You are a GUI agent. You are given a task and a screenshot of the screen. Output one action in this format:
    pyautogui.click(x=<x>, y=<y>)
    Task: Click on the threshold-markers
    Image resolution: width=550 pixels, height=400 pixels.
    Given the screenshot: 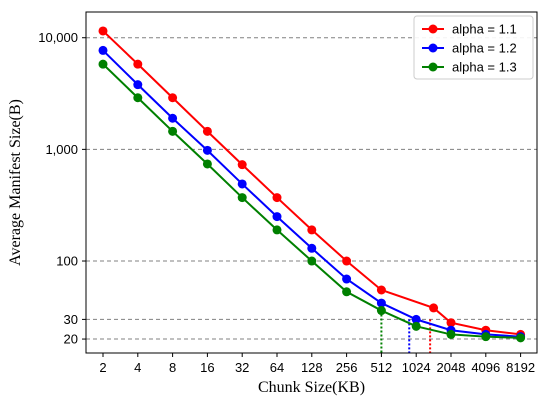 What is the action you would take?
    pyautogui.click(x=406, y=331)
    